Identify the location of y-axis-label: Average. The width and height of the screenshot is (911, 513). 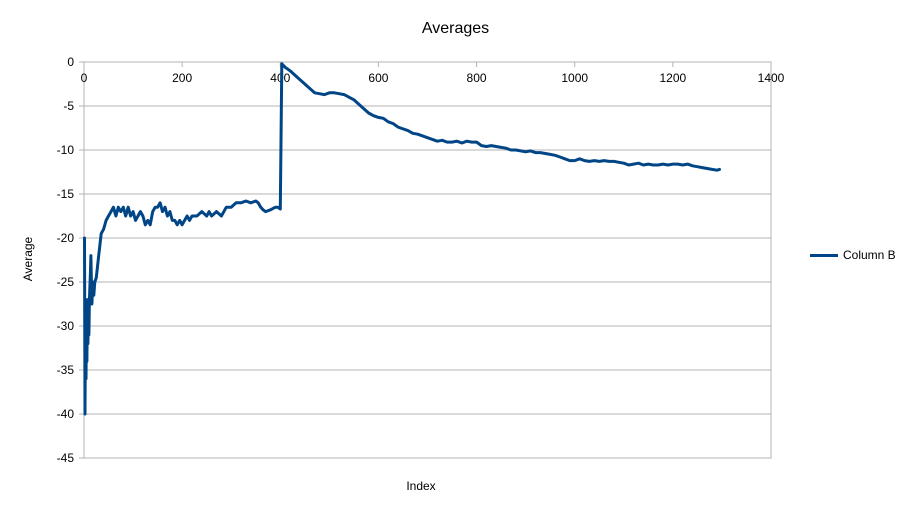
(28, 259).